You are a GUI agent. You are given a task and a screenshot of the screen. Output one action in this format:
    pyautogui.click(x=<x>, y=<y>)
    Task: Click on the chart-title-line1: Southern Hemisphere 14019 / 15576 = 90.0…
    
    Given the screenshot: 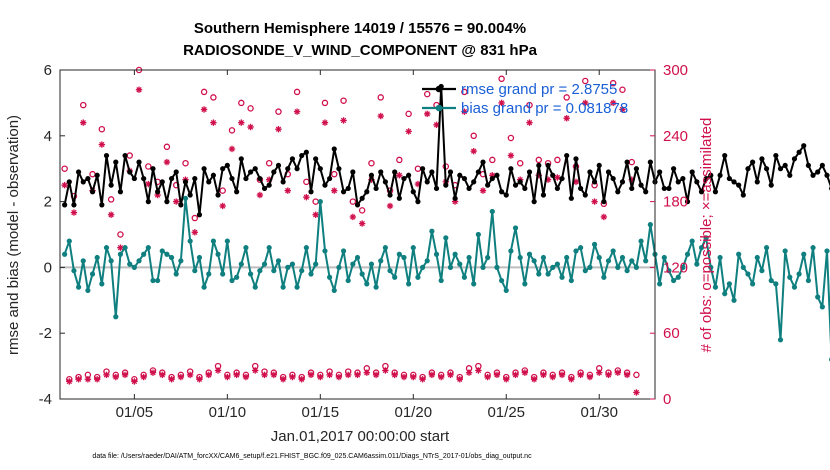 What is the action you would take?
    pyautogui.click(x=360, y=28)
    